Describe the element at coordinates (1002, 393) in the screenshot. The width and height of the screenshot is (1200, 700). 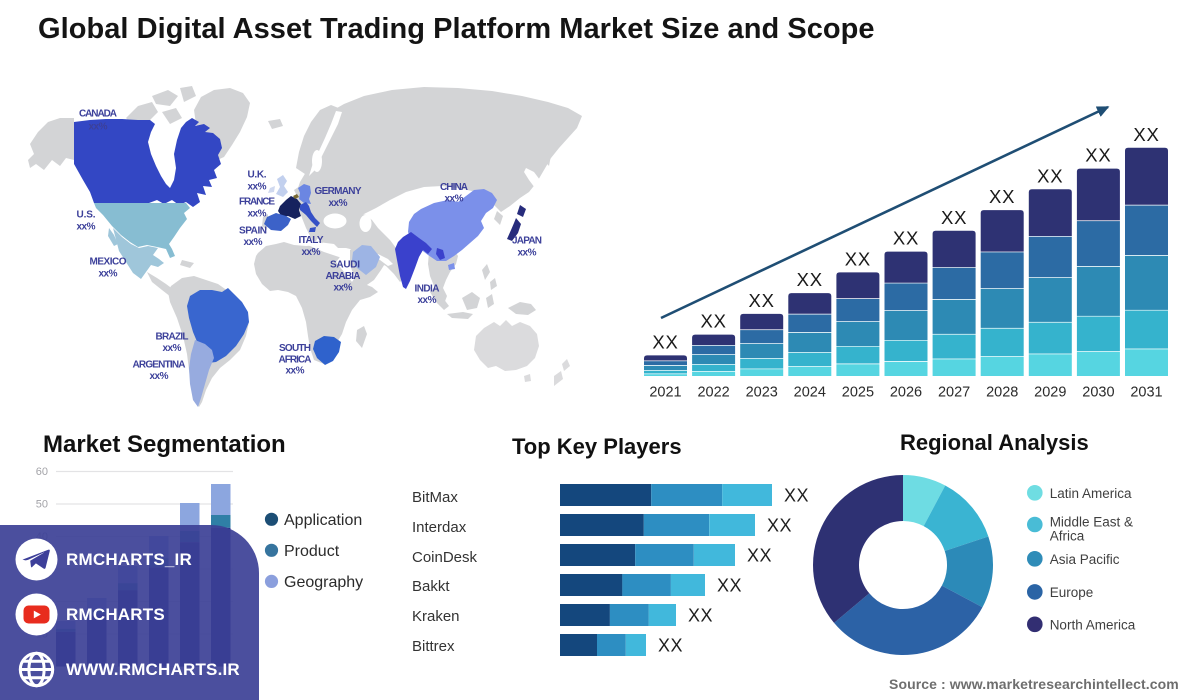
I see `svg-text: 2028` at that location.